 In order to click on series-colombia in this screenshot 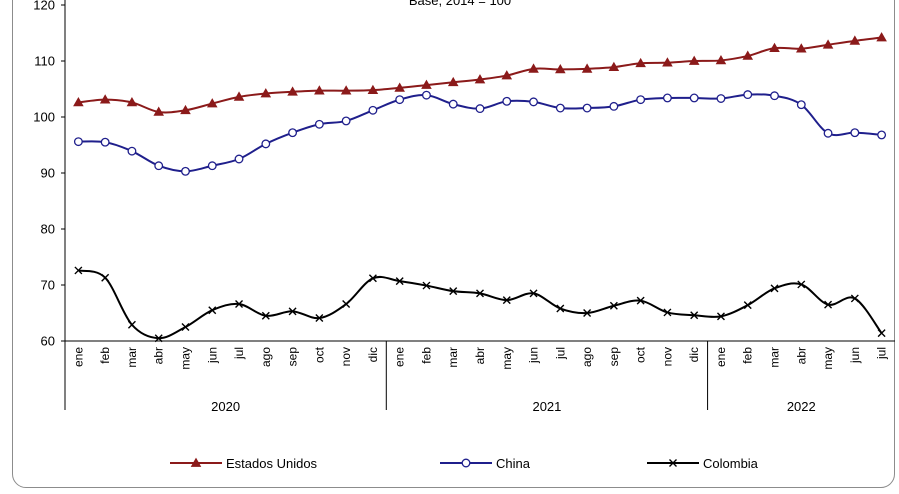, I will do `click(480, 304)`.